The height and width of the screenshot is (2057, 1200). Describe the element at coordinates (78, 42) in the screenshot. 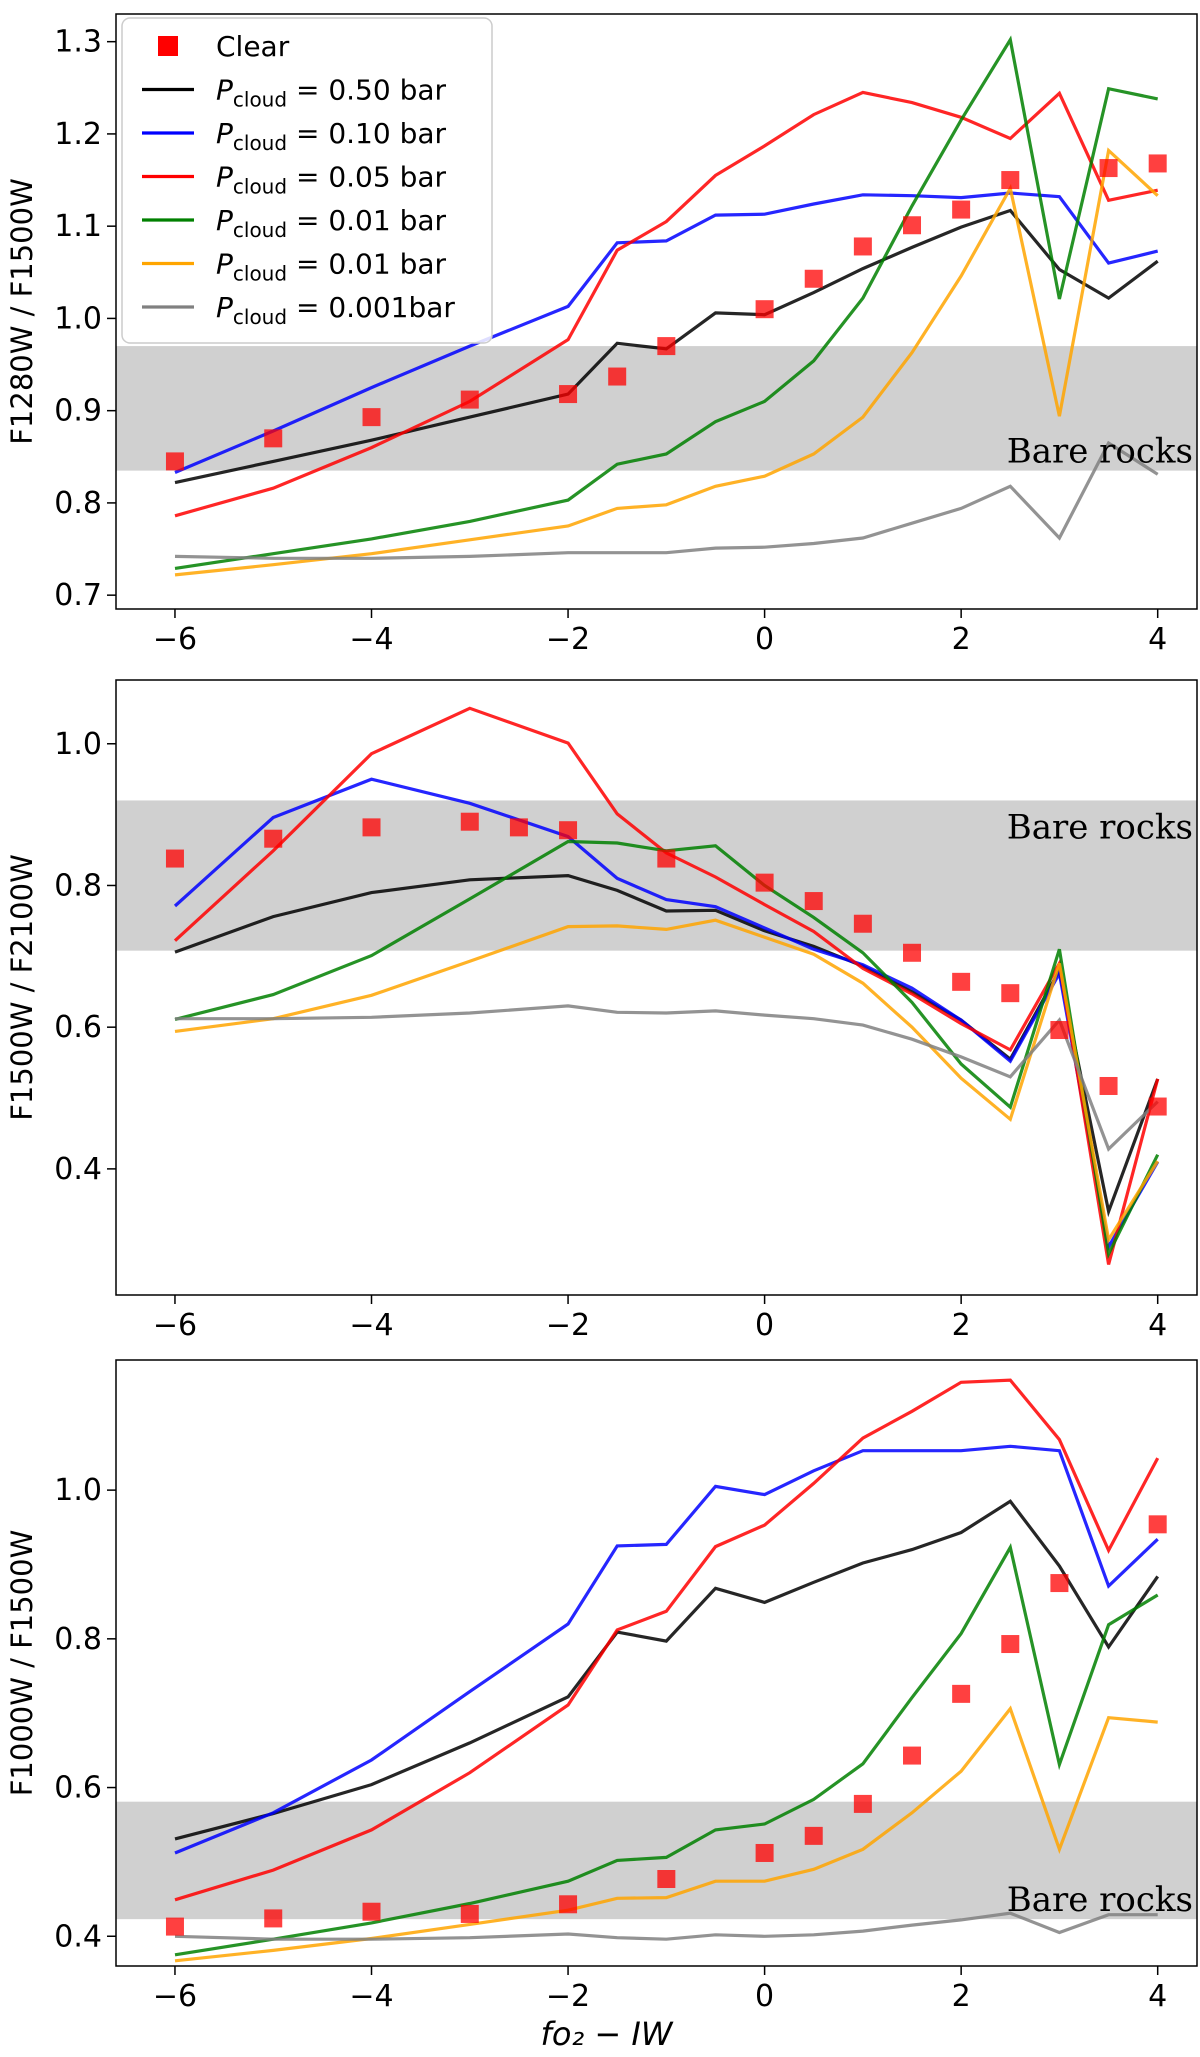

I see `y-tick-label: 1.3` at that location.